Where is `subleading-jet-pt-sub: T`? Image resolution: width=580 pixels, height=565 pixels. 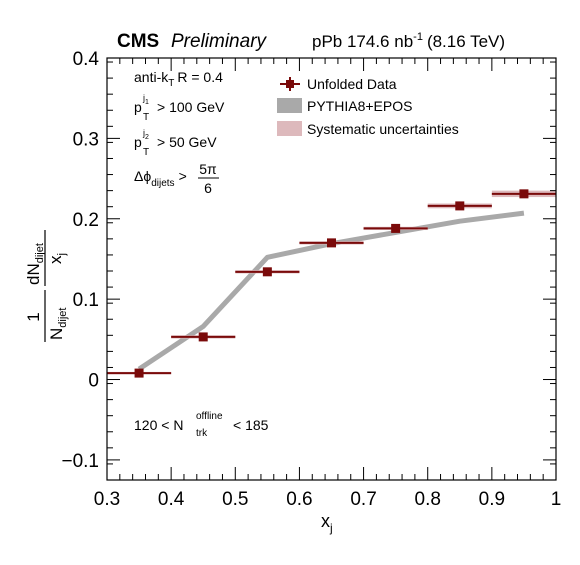 subleading-jet-pt-sub: T is located at coordinates (146, 152).